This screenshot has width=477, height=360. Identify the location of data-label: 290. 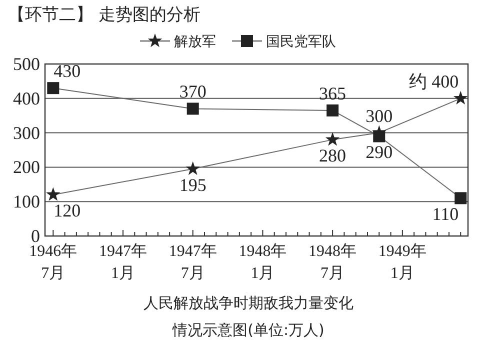
(379, 152).